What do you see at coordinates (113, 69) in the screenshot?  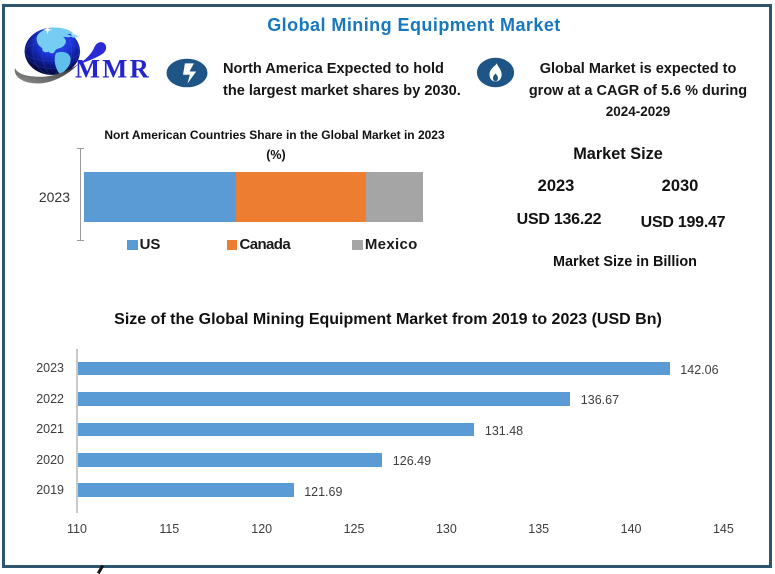 I see `svg-text: MMR` at bounding box center [113, 69].